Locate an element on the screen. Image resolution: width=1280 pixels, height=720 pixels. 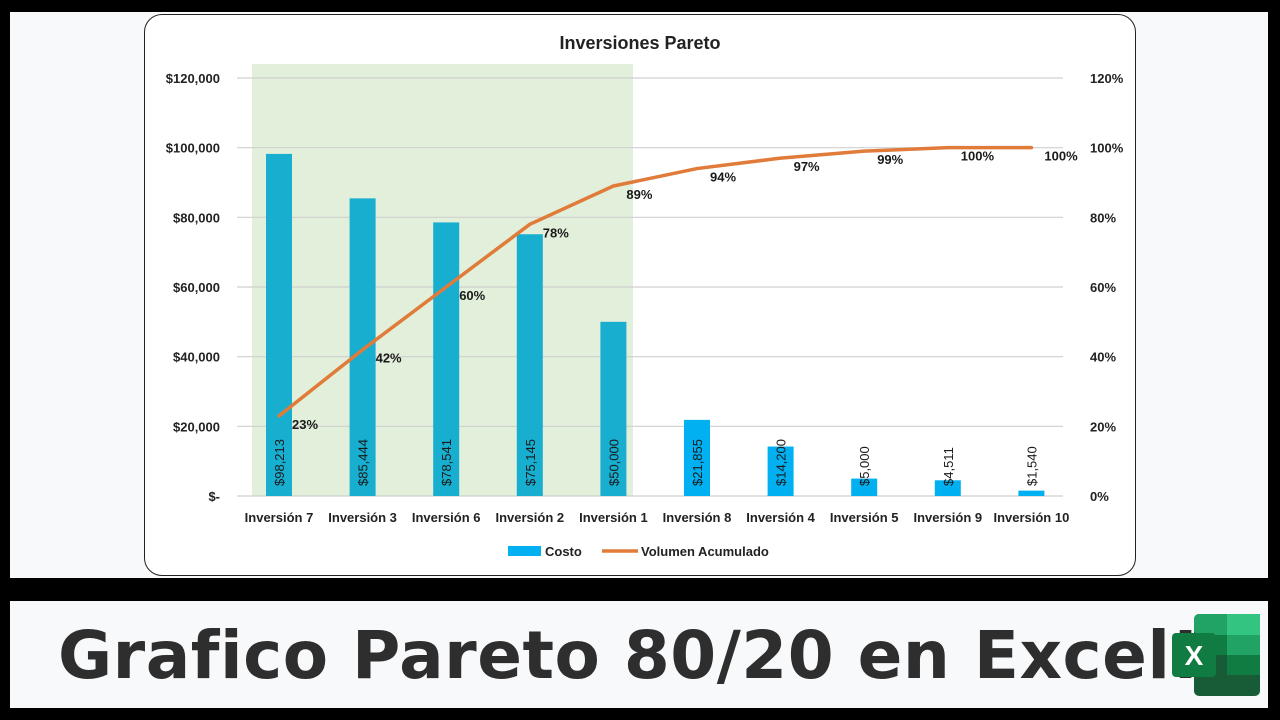
banner-frame is located at coordinates (639, 654).